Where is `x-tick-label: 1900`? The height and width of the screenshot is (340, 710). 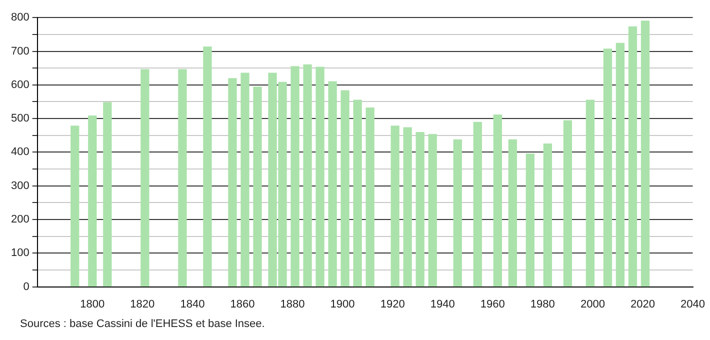
x-tick-label: 1900 is located at coordinates (342, 304).